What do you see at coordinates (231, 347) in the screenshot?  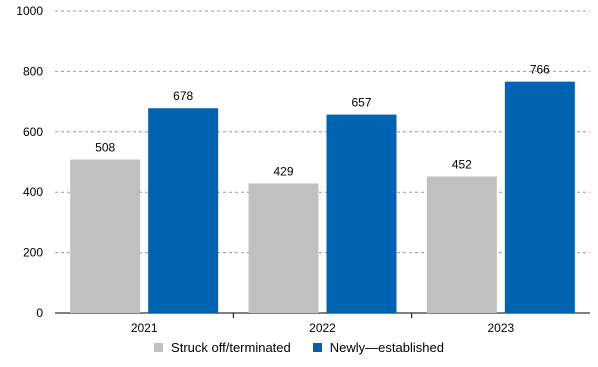 I see `legend-label-struck-off: Struck off/terminated` at bounding box center [231, 347].